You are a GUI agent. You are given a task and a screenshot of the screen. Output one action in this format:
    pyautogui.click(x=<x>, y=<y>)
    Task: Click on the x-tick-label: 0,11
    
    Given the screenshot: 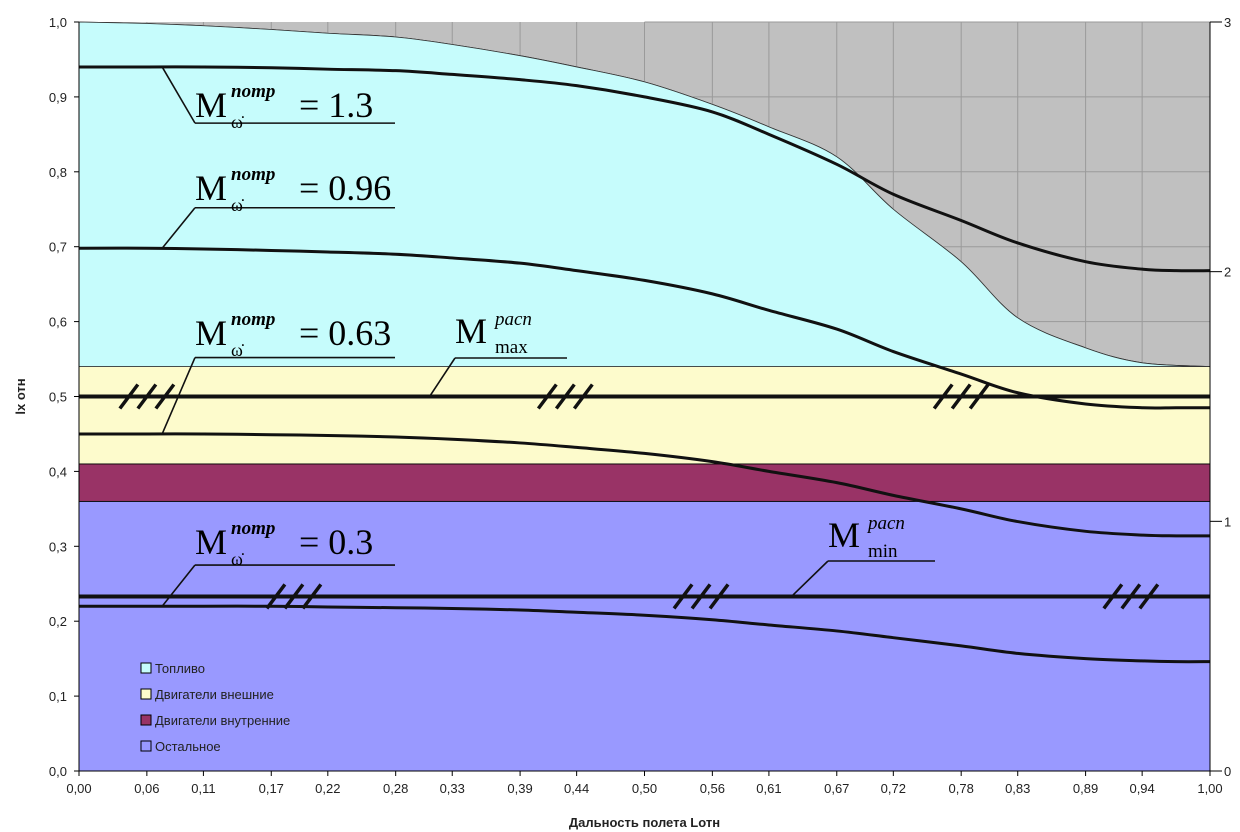 What is the action you would take?
    pyautogui.click(x=203, y=788)
    